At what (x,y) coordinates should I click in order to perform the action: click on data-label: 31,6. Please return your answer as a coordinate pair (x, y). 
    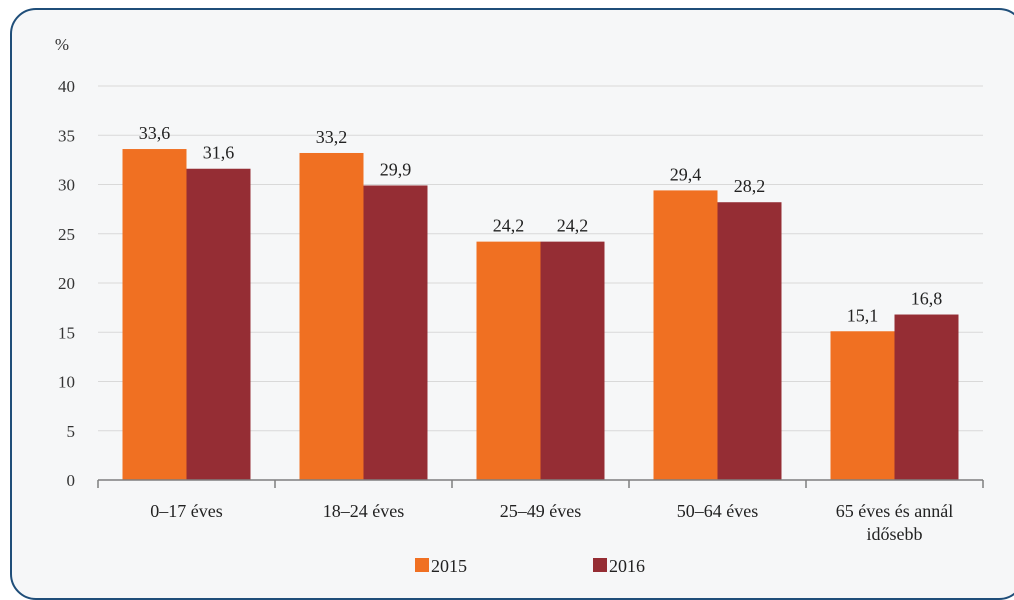
    Looking at the image, I should click on (219, 153).